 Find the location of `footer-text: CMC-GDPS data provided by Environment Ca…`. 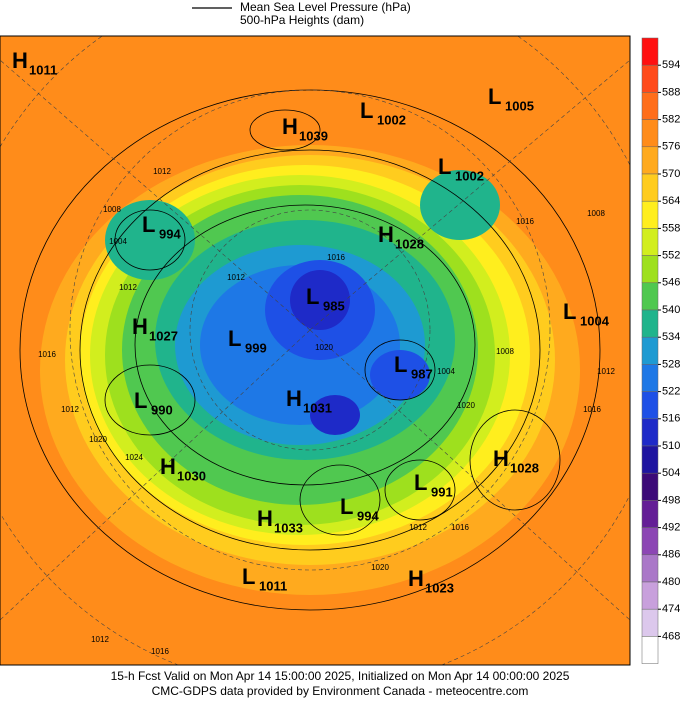

footer-text: CMC-GDPS data provided by Environment Ca… is located at coordinates (340, 691).